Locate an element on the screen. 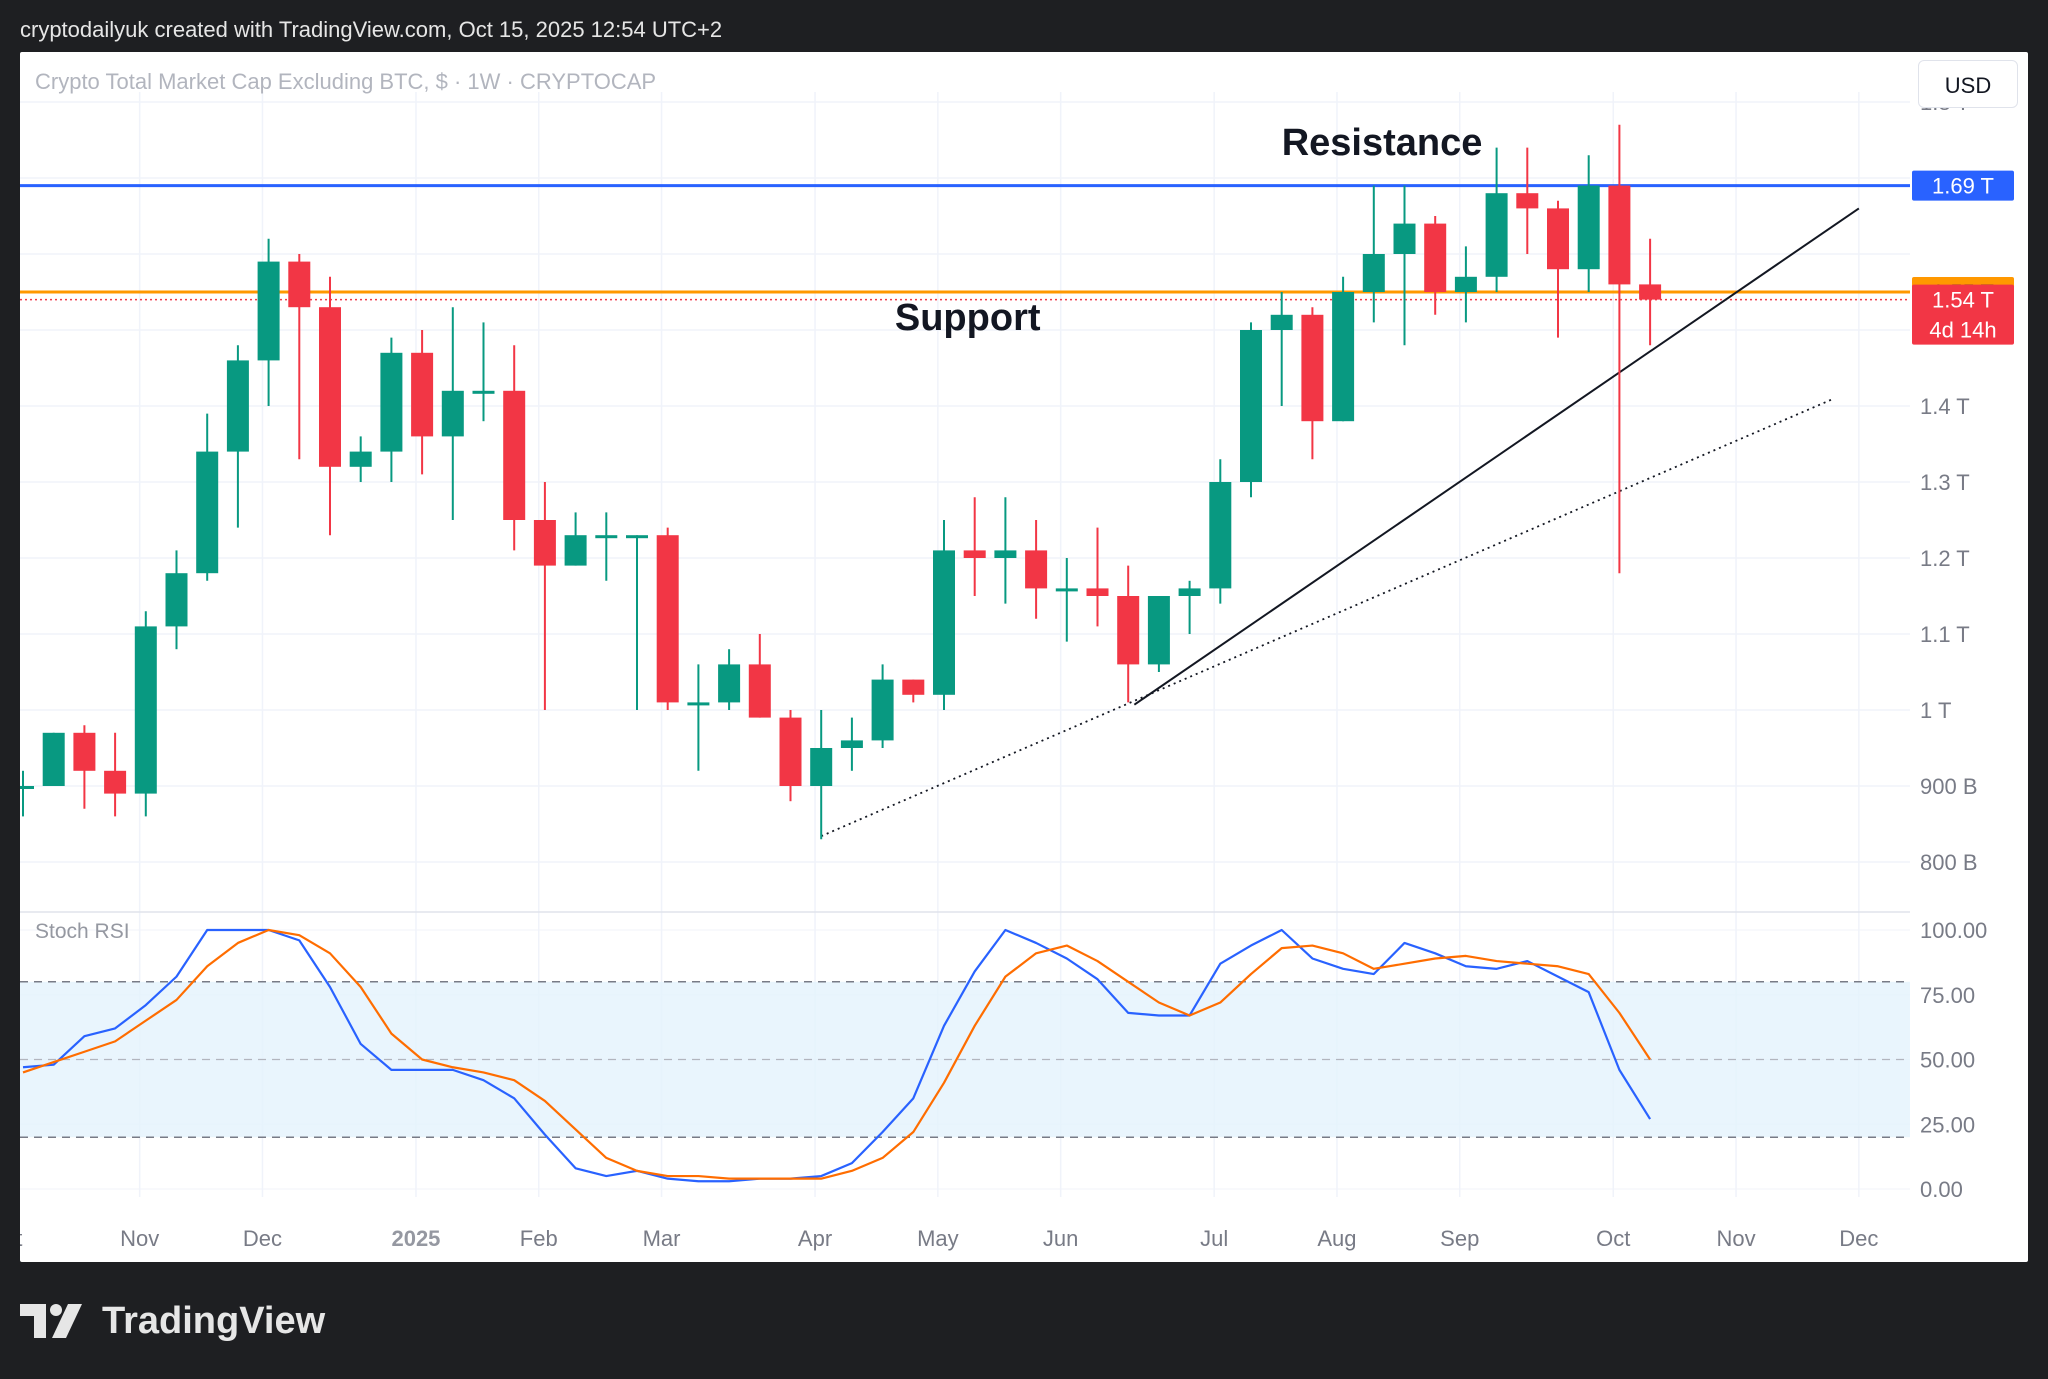 Image resolution: width=2048 pixels, height=1379 pixels. time-axis-label: Feb is located at coordinates (539, 1238).